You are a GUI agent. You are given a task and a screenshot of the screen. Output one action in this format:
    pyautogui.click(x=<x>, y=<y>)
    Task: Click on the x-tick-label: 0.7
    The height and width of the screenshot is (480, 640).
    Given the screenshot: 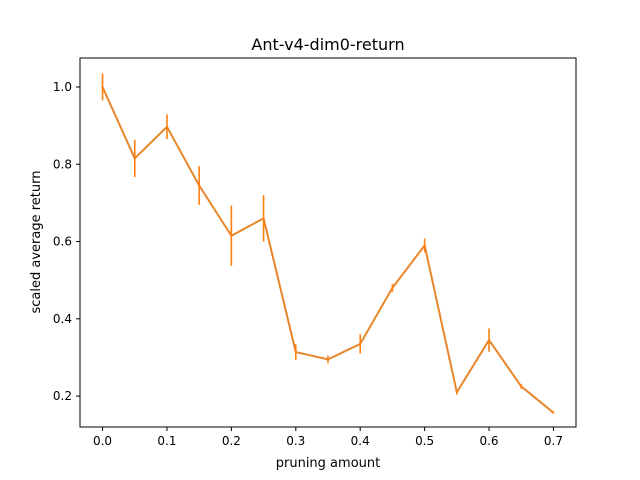 What is the action you would take?
    pyautogui.click(x=553, y=441)
    